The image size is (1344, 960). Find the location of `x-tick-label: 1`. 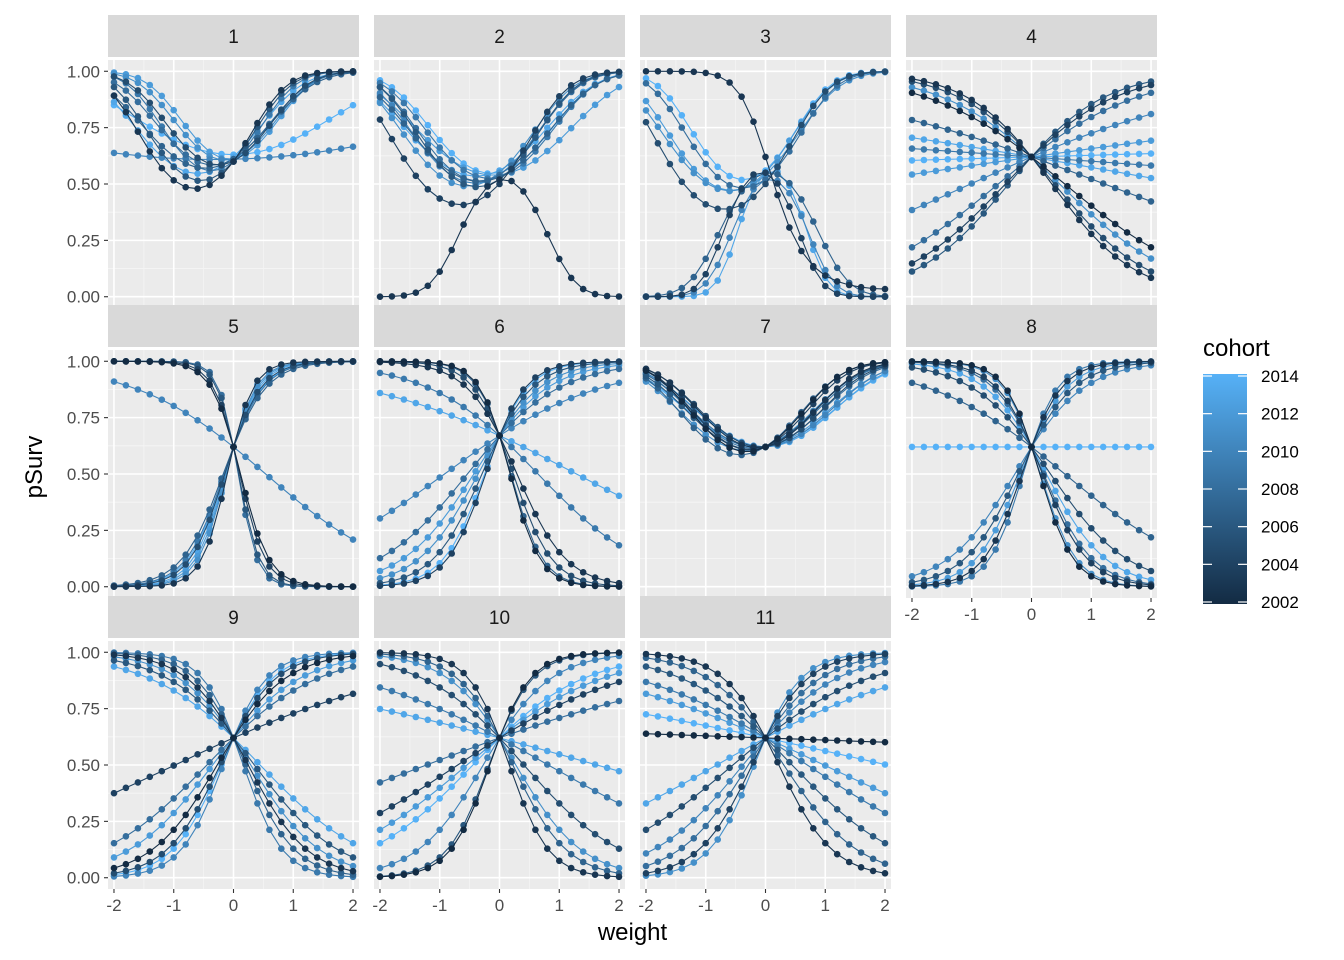

x-tick-label: 1 is located at coordinates (559, 905).